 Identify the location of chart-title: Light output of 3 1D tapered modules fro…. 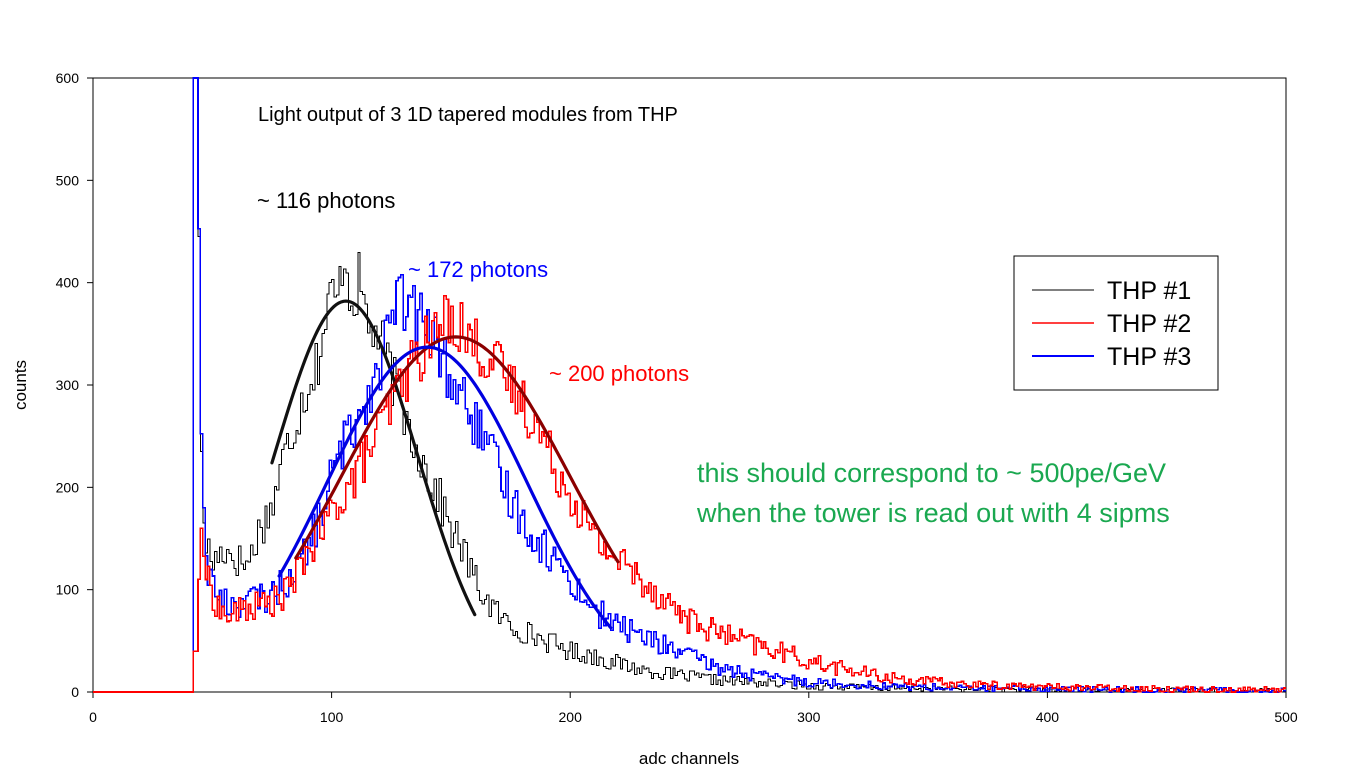
(468, 115).